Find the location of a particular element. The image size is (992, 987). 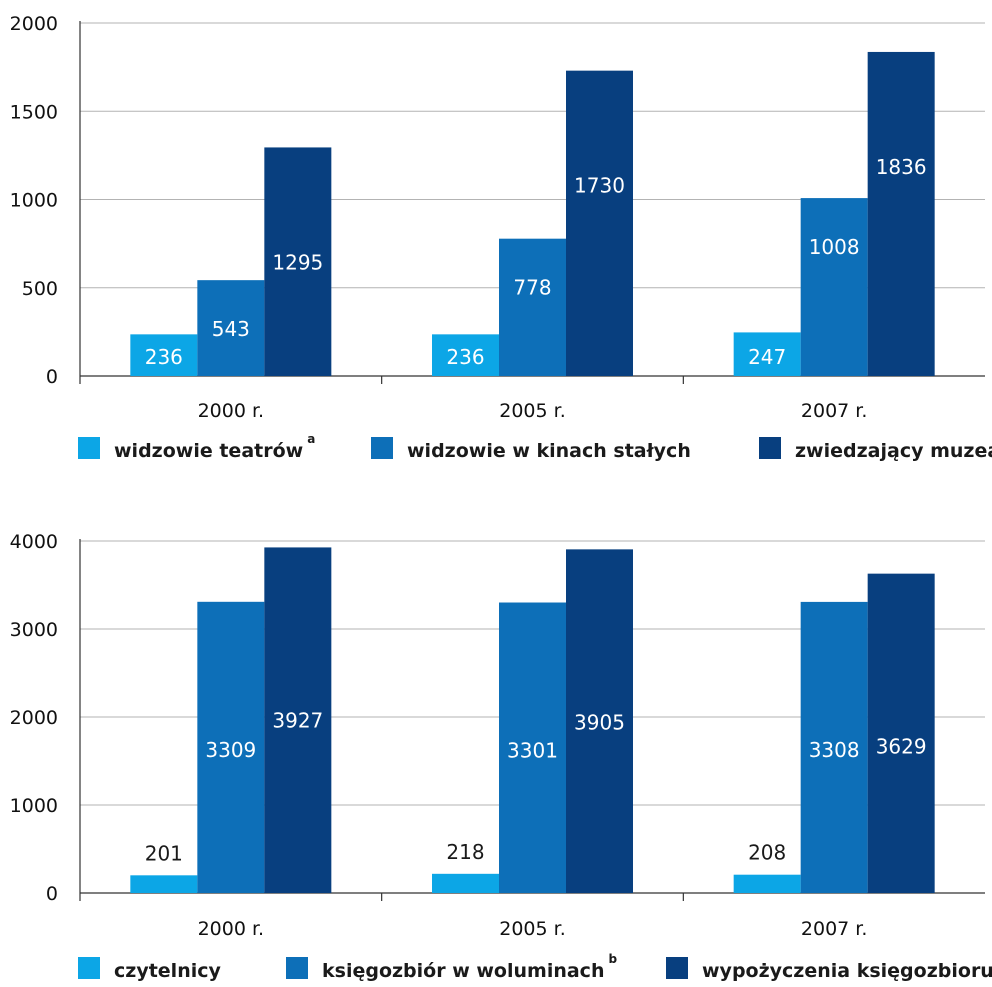

data-label: 208 is located at coordinates (767, 853).